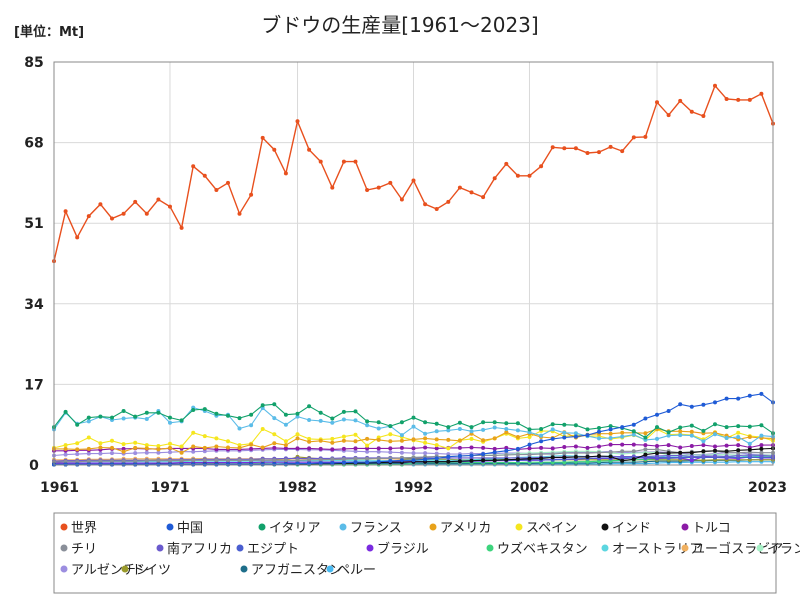 This screenshot has height=600, width=800. I want to click on legend-label: イタリア, so click(294, 528).